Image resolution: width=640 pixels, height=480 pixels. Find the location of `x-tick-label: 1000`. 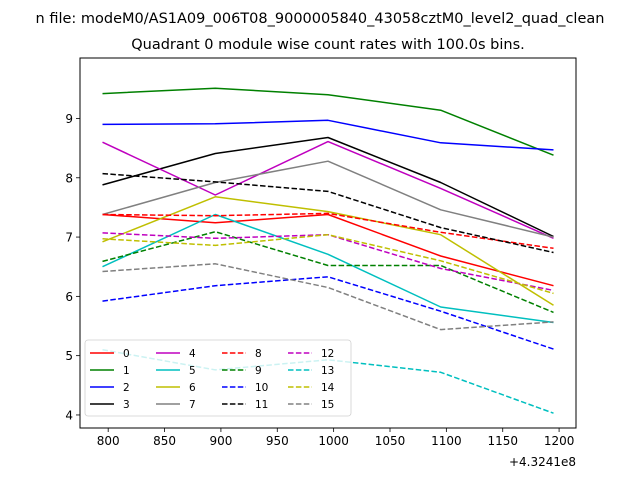

x-tick-label: 1000 is located at coordinates (333, 441).